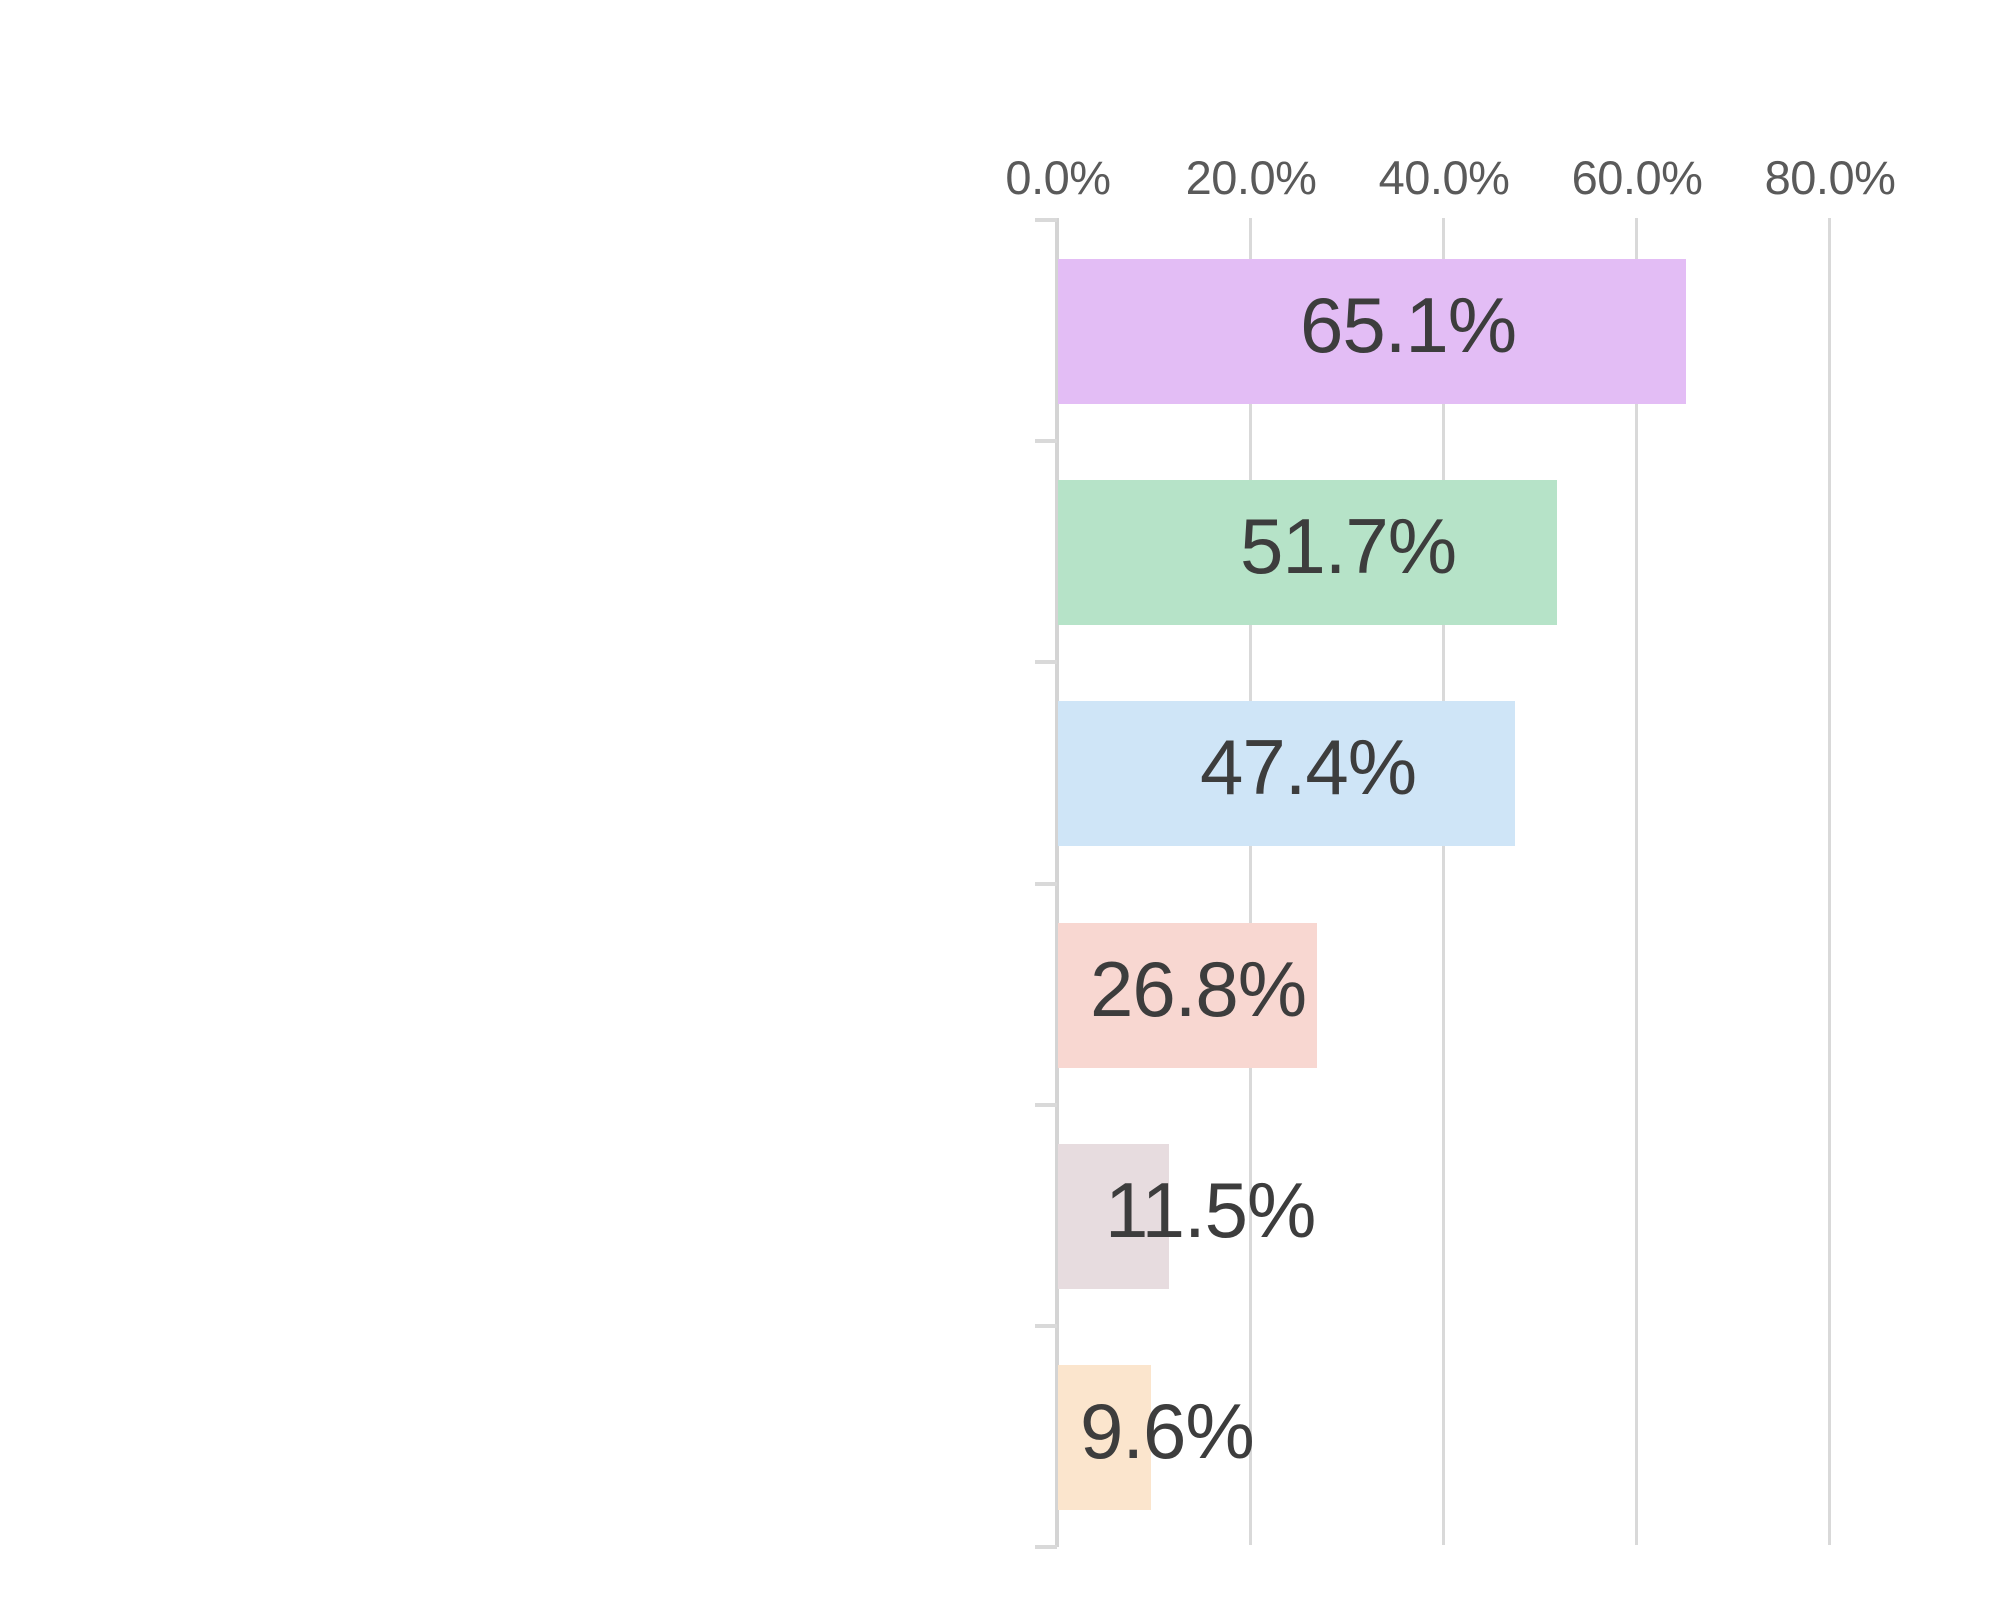 The width and height of the screenshot is (1989, 1601). Describe the element at coordinates (1210, 1210) in the screenshot. I see `bar-value-label: 11.5%` at that location.